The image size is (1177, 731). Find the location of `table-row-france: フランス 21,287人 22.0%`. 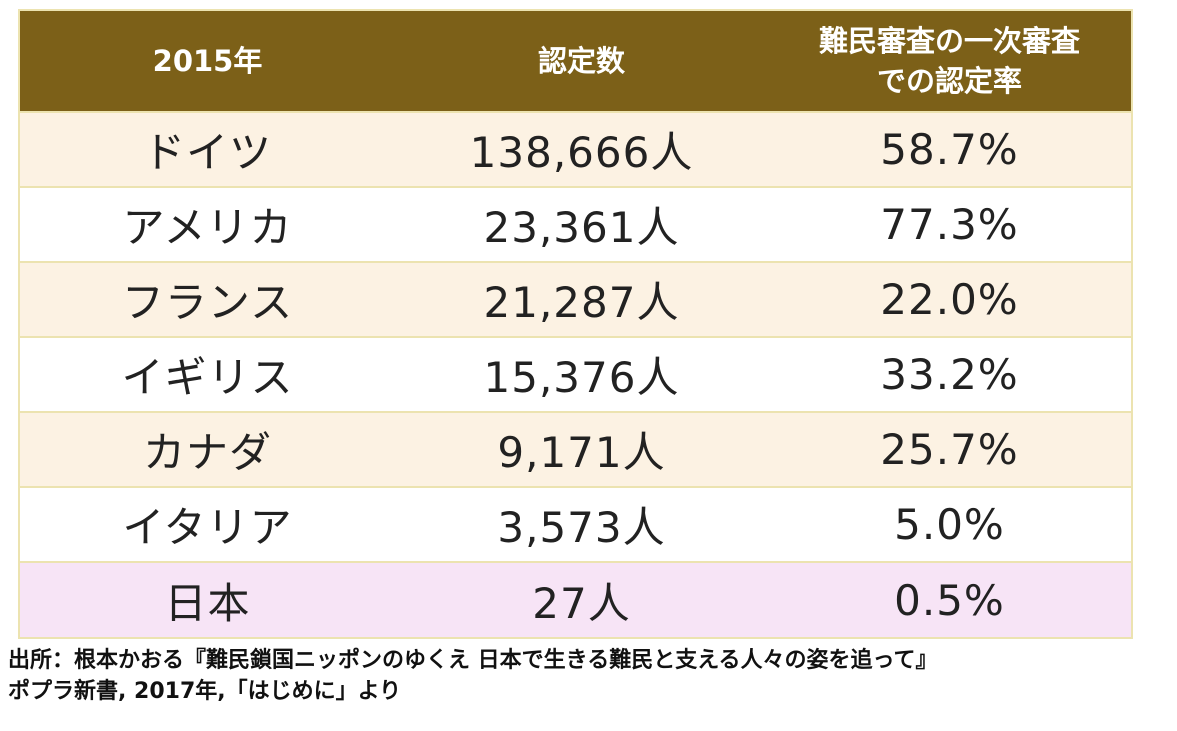

table-row-france: フランス 21,287人 22.0% is located at coordinates (575, 299).